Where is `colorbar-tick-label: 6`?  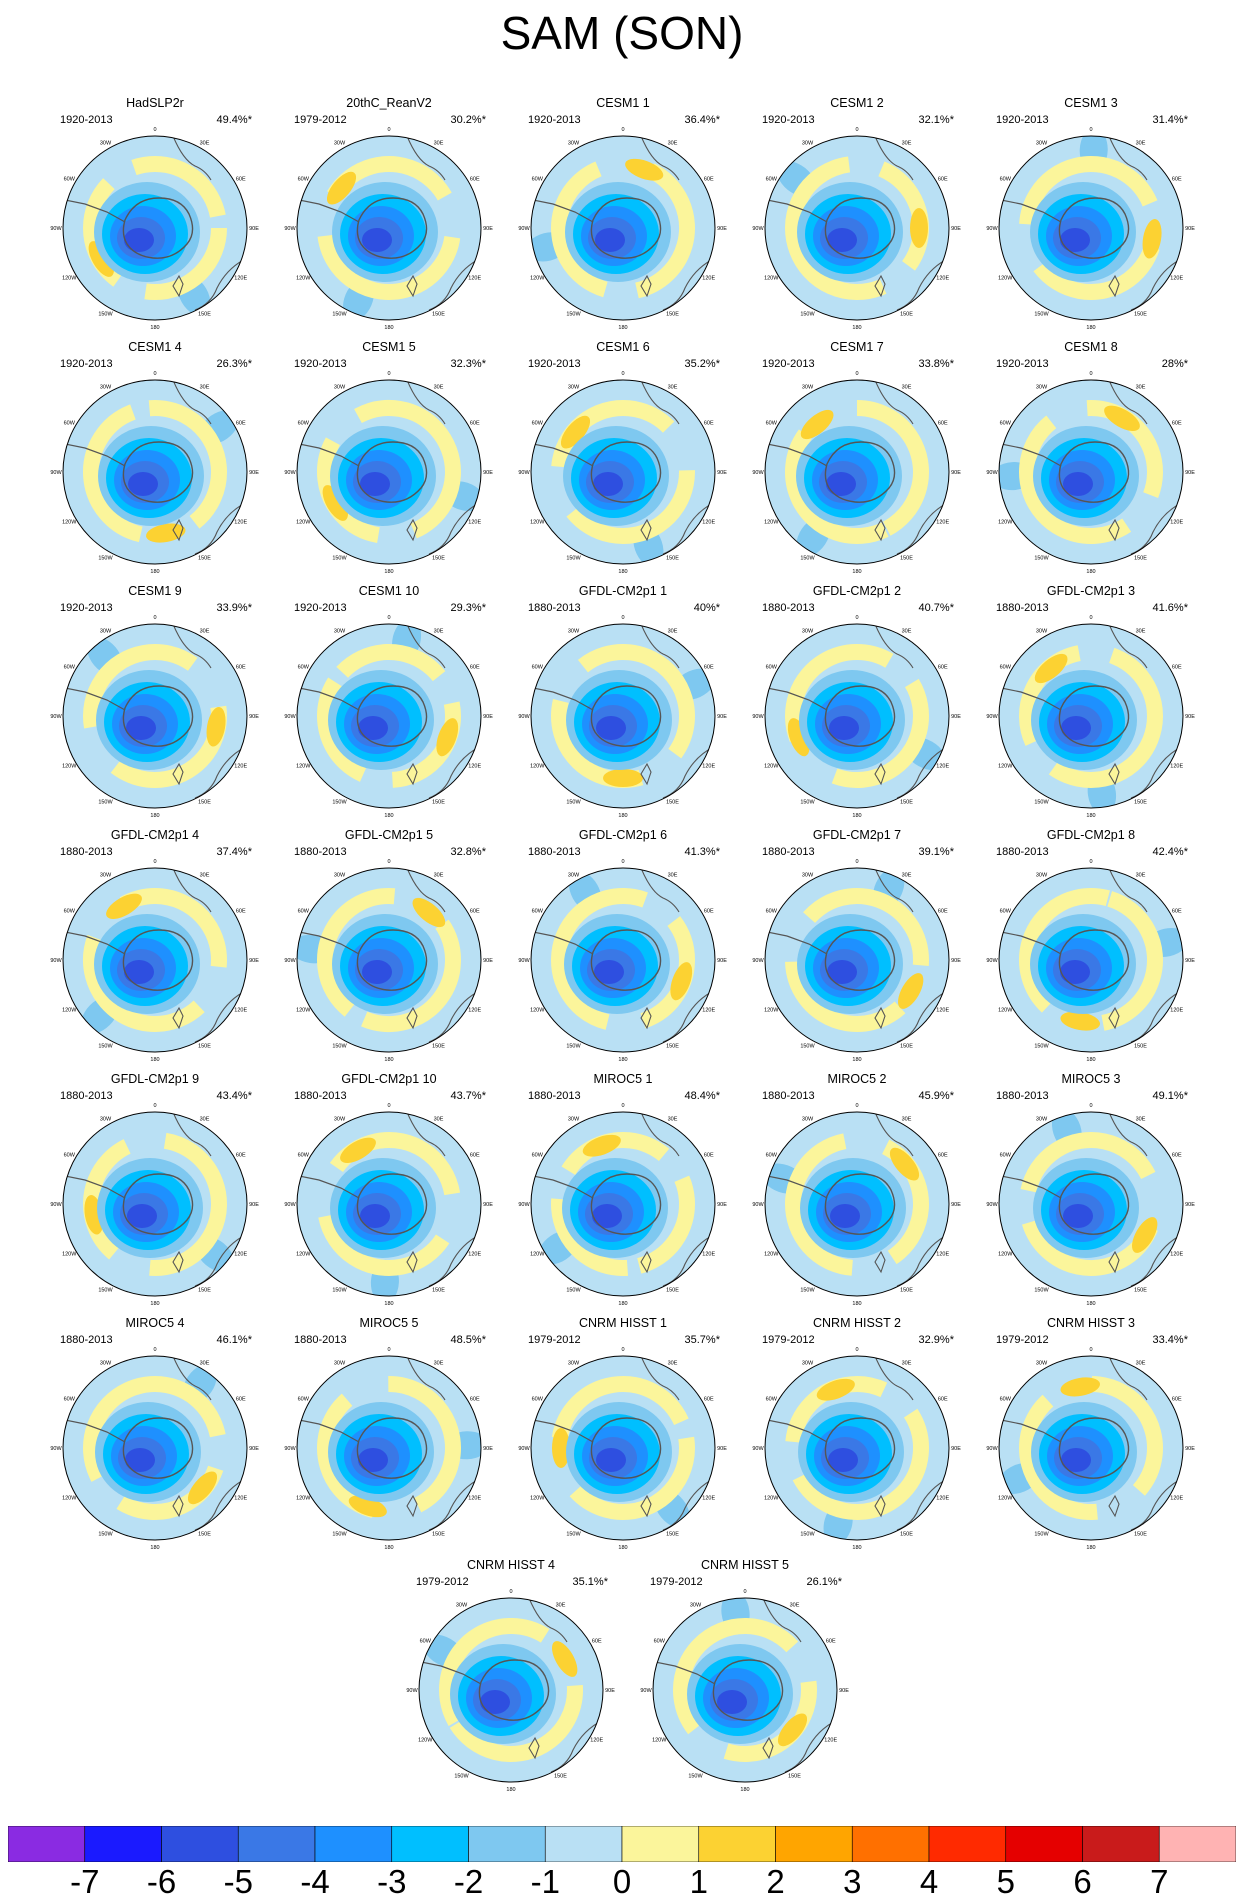 colorbar-tick-label: 6 is located at coordinates (1082, 1881).